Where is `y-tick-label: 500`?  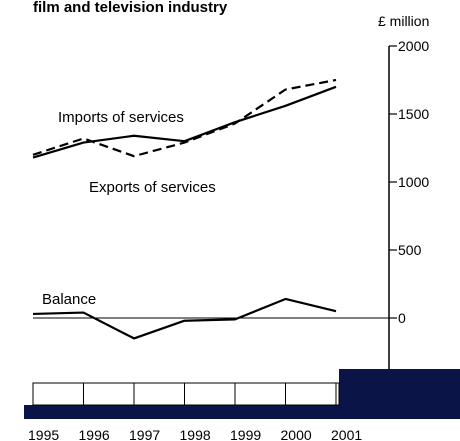 y-tick-label: 500 is located at coordinates (410, 250).